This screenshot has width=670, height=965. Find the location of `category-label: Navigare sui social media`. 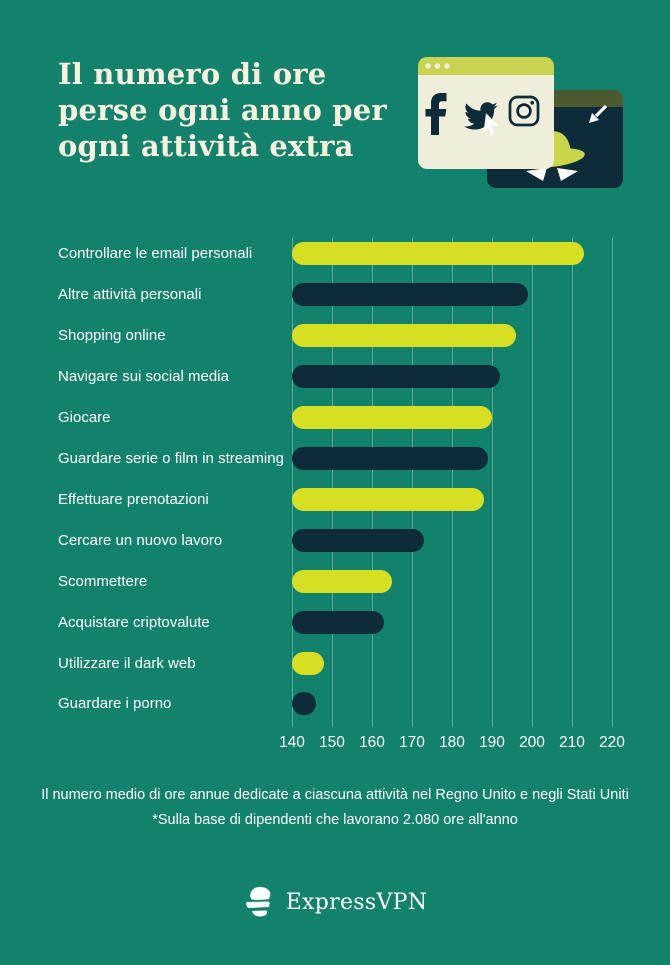

category-label: Navigare sui social media is located at coordinates (143, 376).